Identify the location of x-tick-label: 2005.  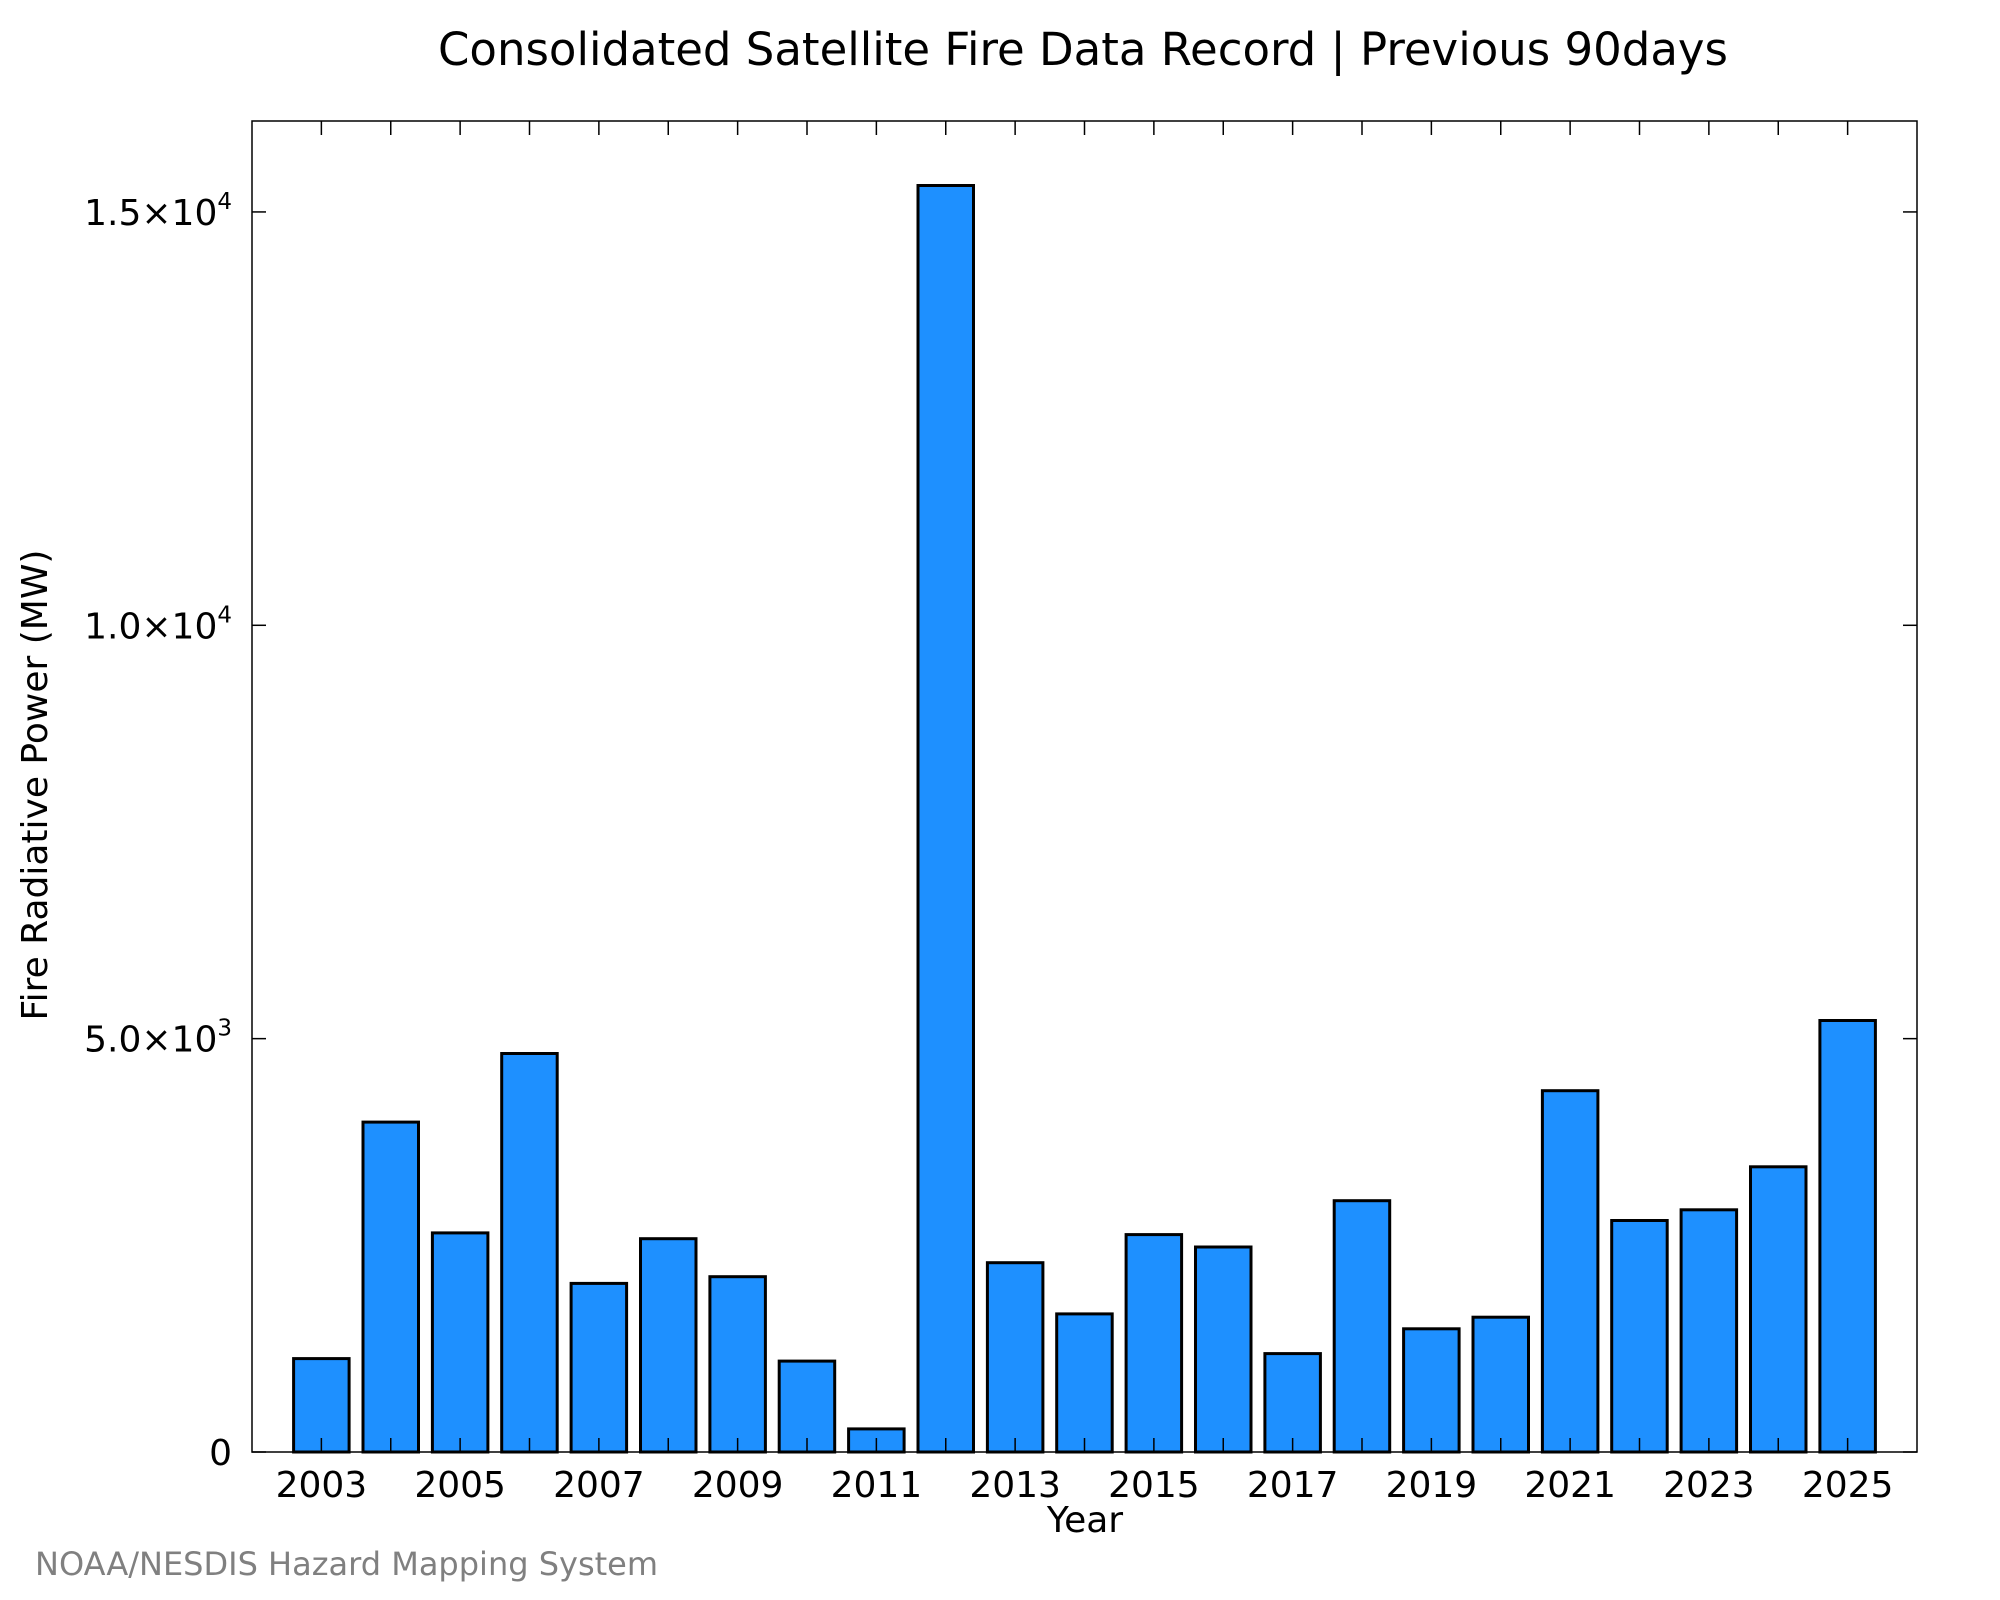
(460, 1485).